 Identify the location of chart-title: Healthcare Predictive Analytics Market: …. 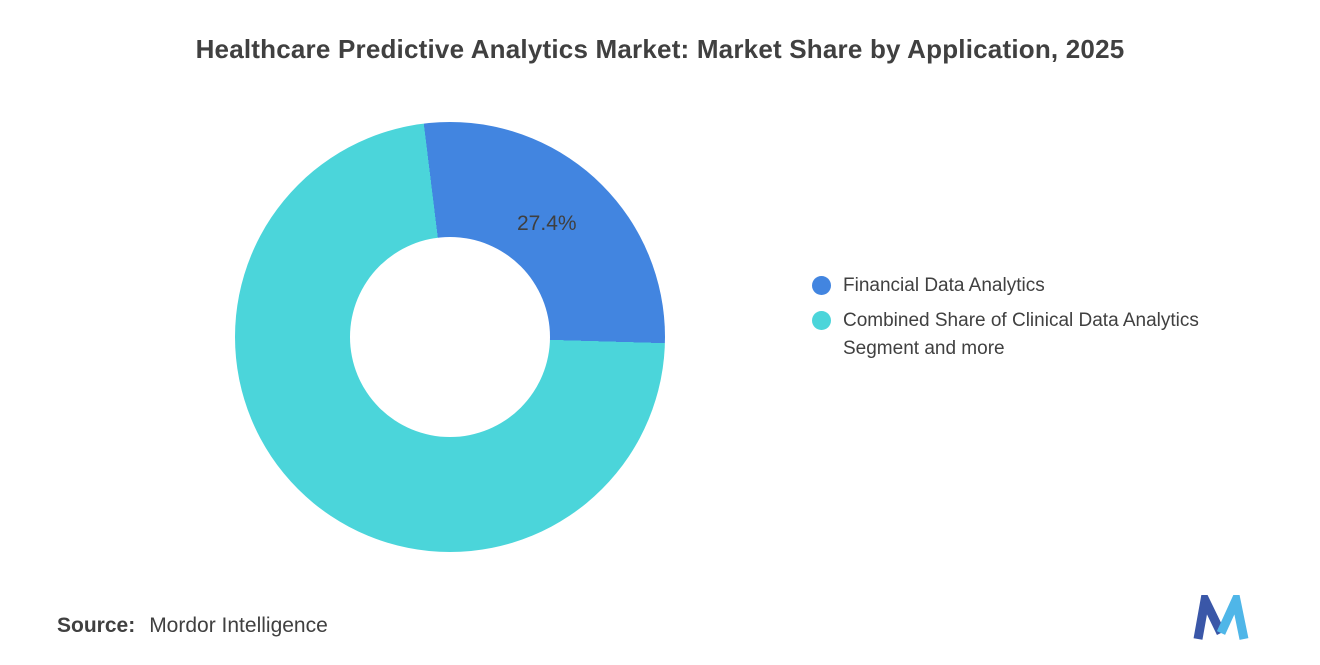
(660, 49).